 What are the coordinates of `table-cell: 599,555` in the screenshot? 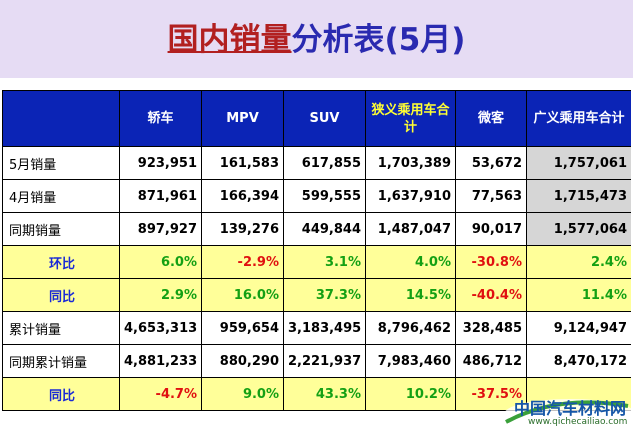 It's located at (324, 196).